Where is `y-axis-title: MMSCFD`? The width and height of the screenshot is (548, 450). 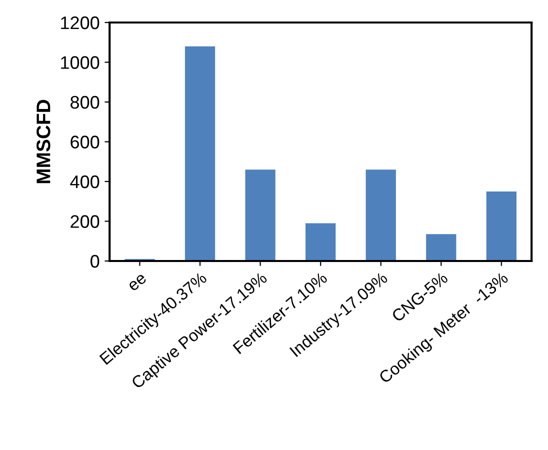
y-axis-title: MMSCFD is located at coordinates (43, 142).